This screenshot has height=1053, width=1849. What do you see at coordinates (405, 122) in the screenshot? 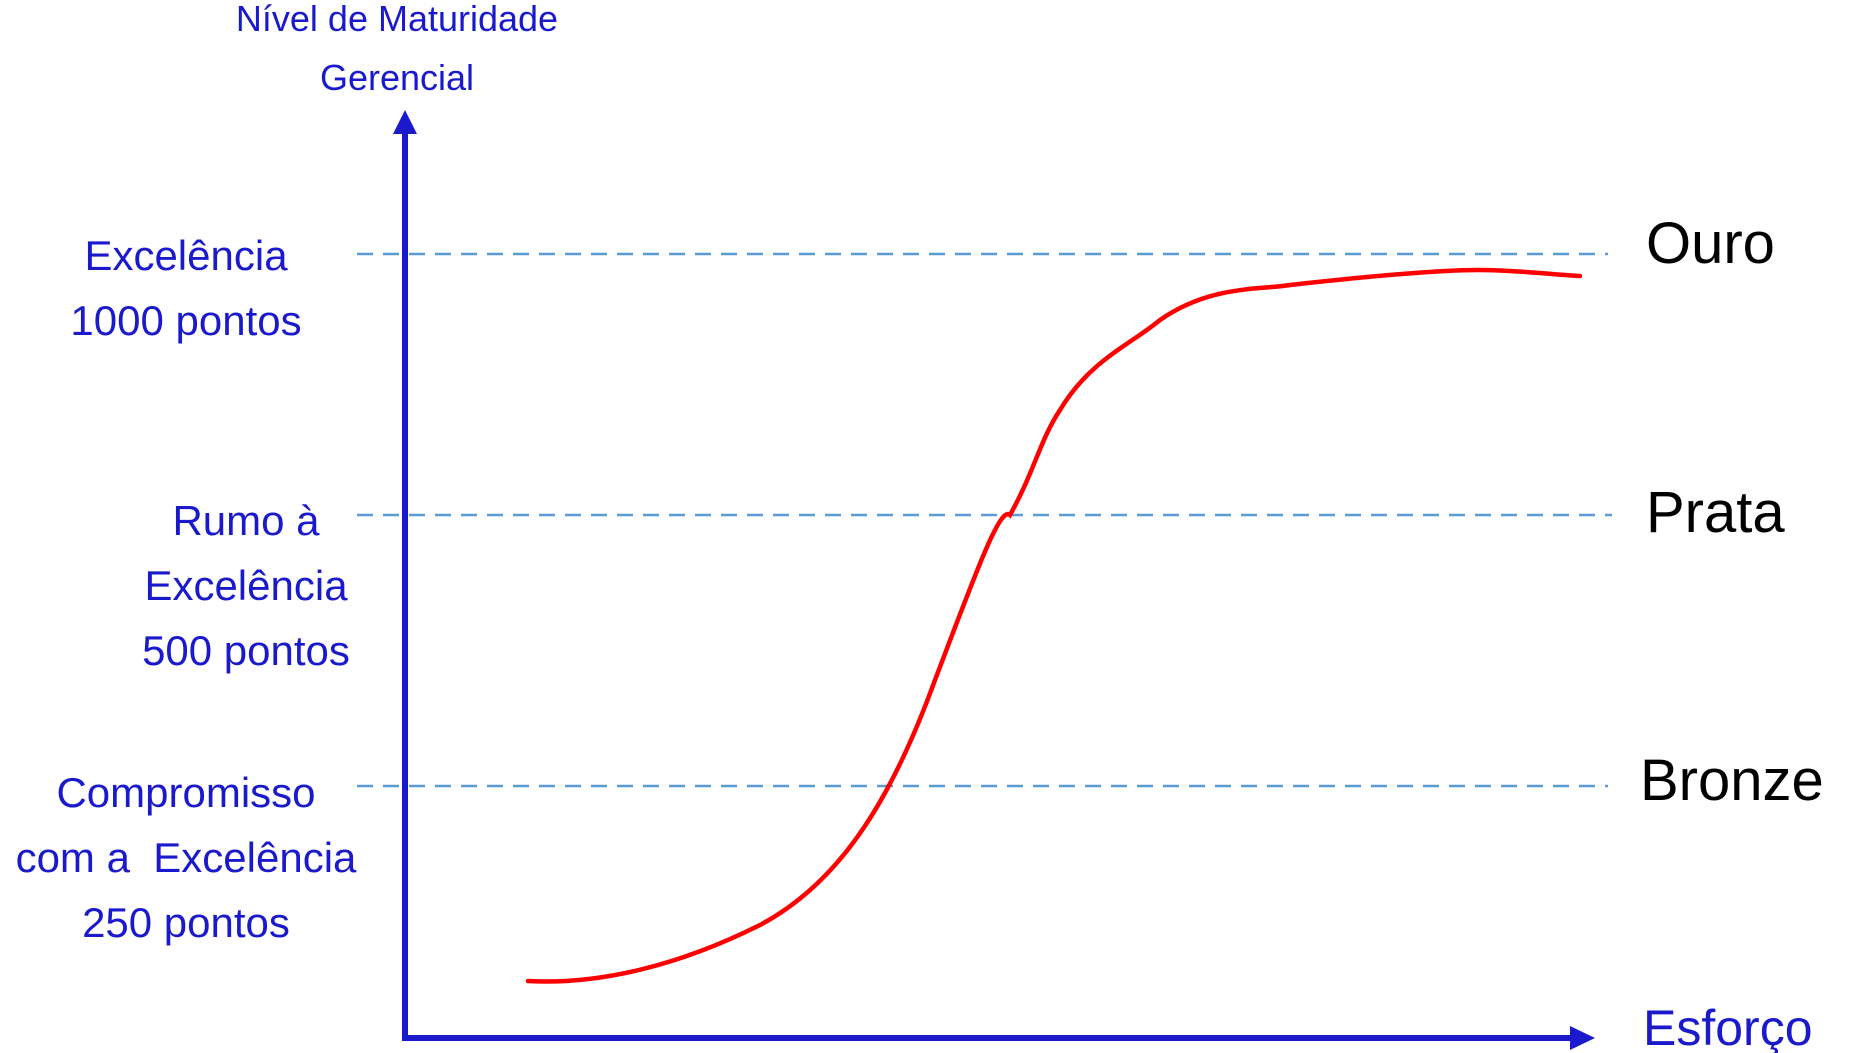
I see `y-axis-arrowhead` at bounding box center [405, 122].